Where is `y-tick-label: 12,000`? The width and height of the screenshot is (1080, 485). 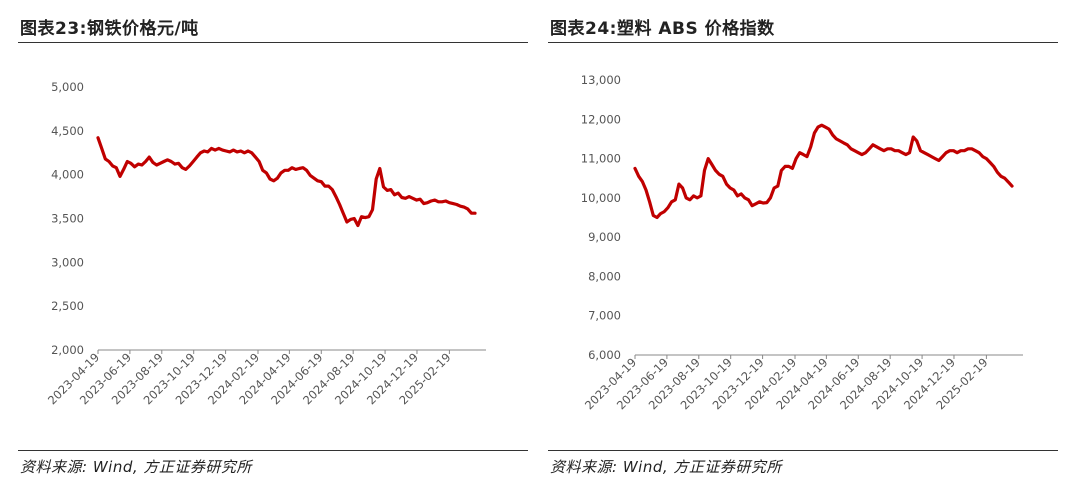 y-tick-label: 12,000 is located at coordinates (601, 119).